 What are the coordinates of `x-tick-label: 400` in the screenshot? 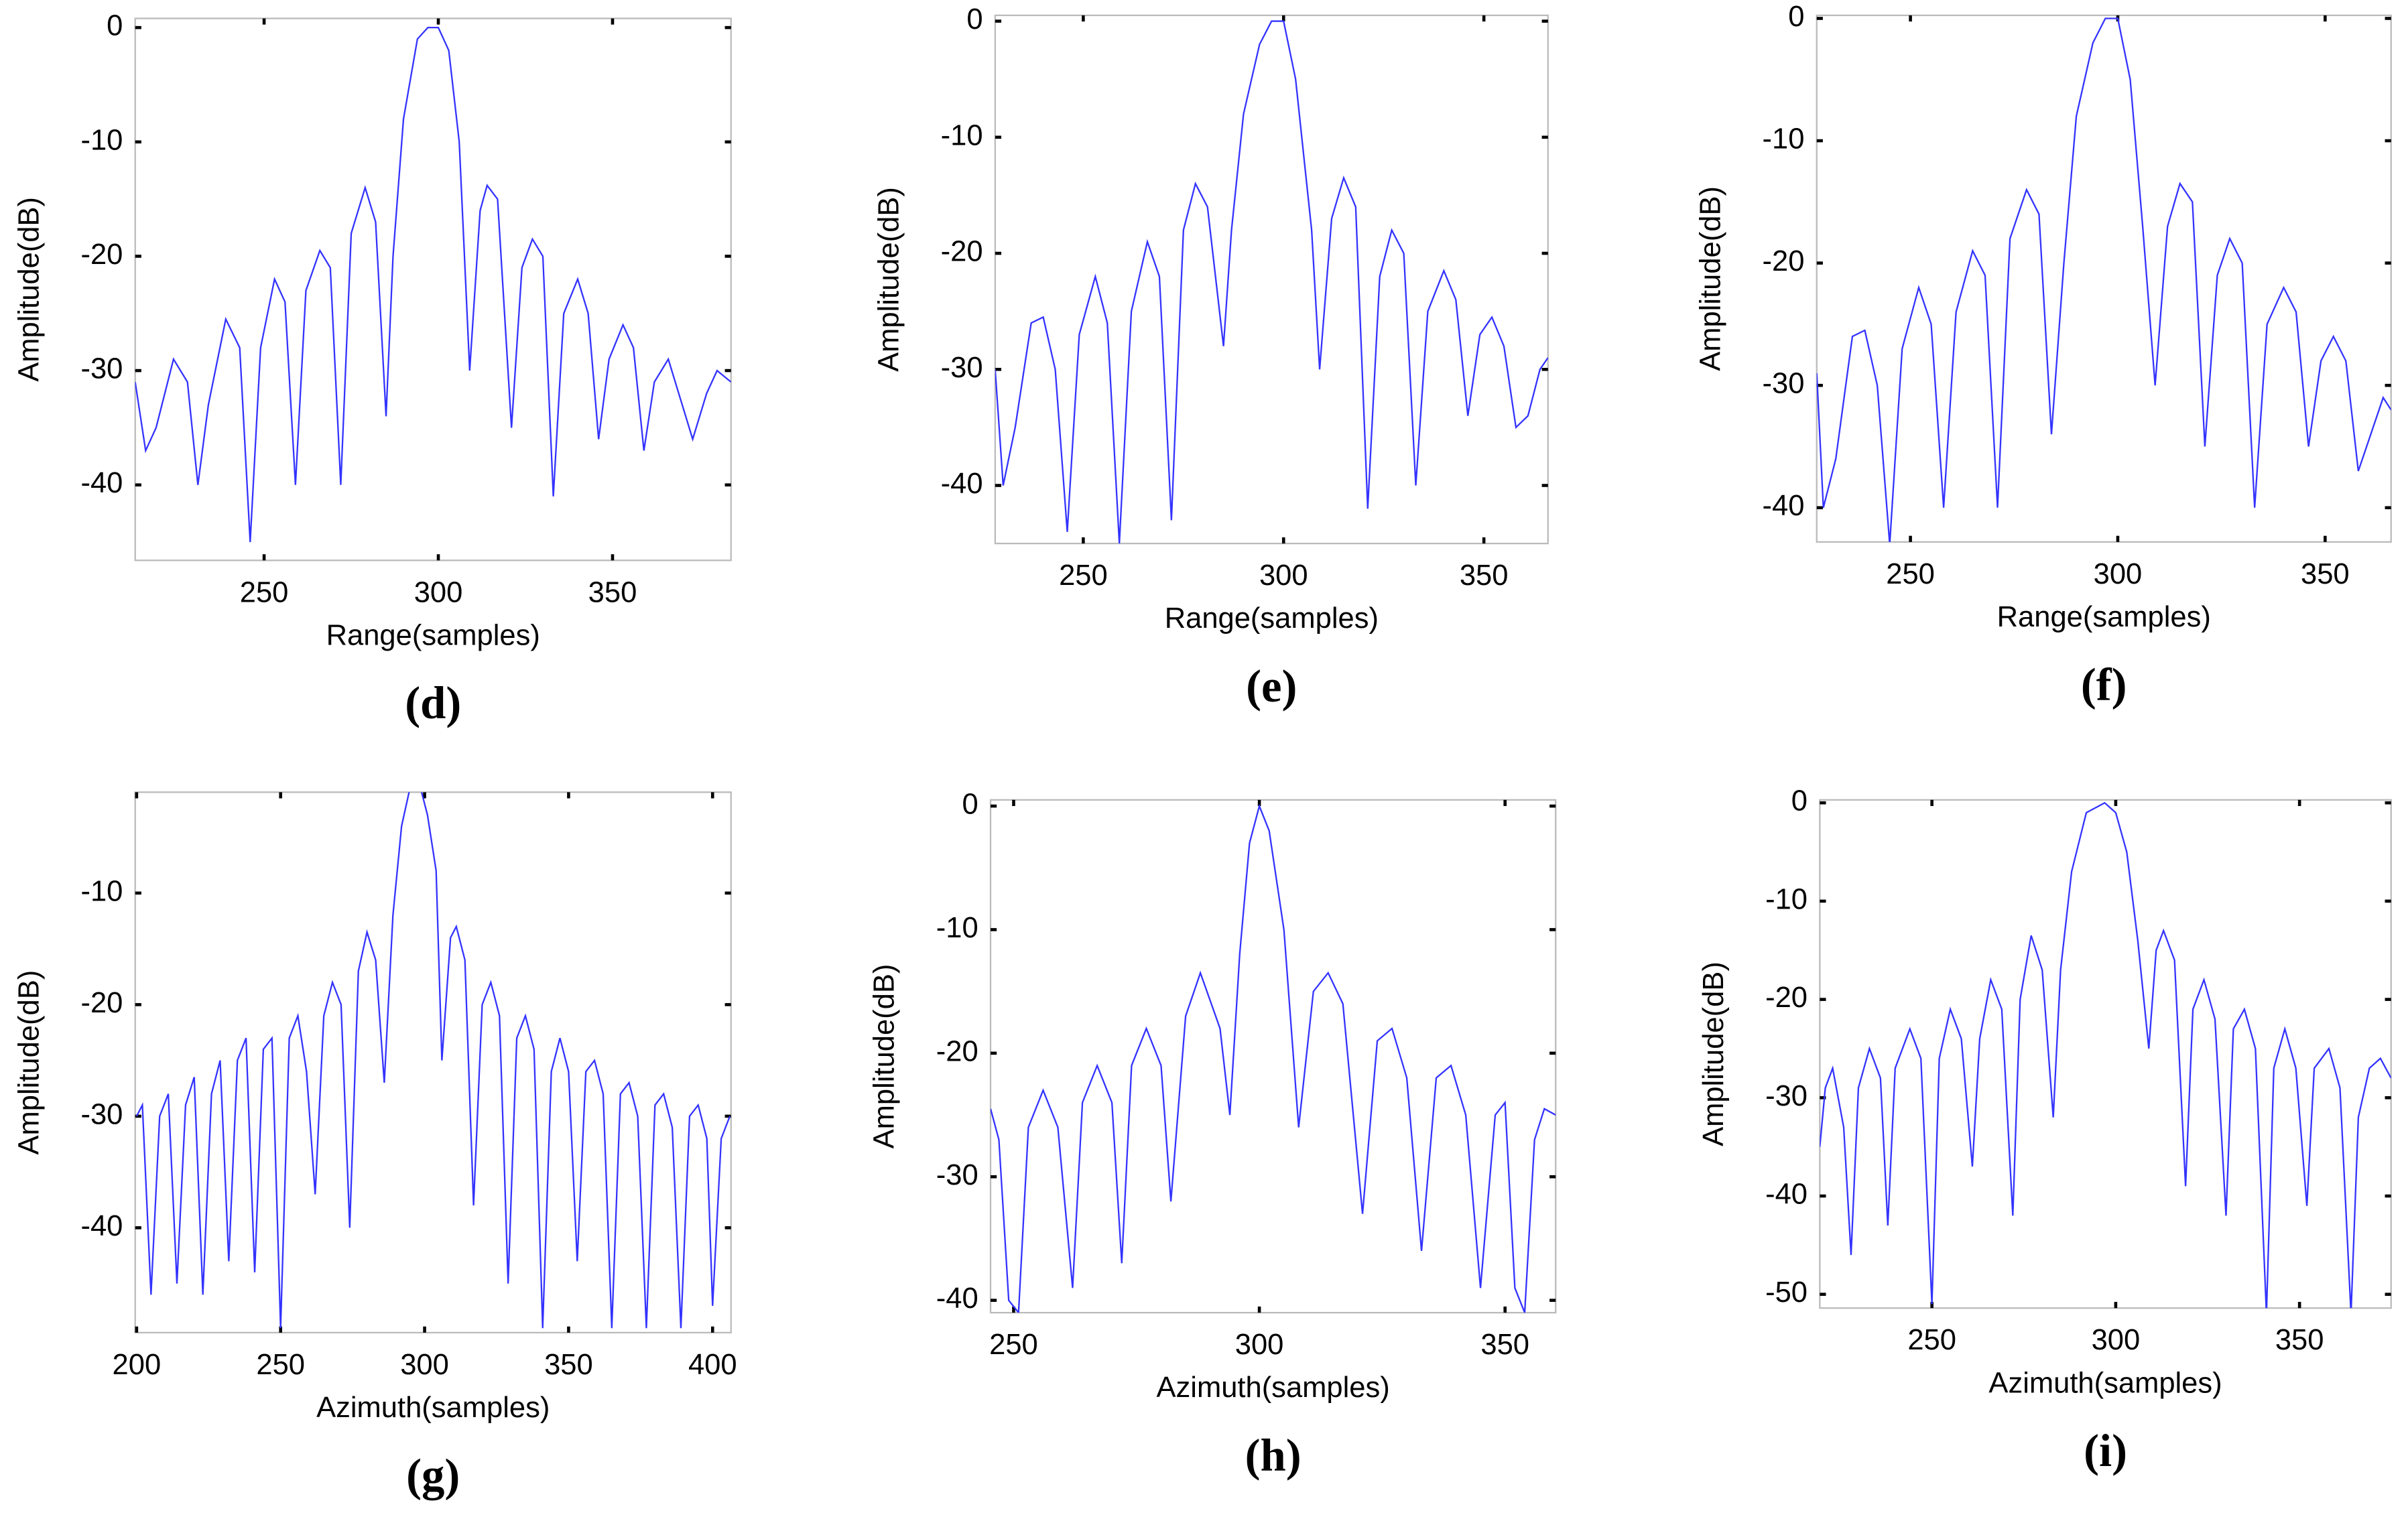 It's located at (712, 1365).